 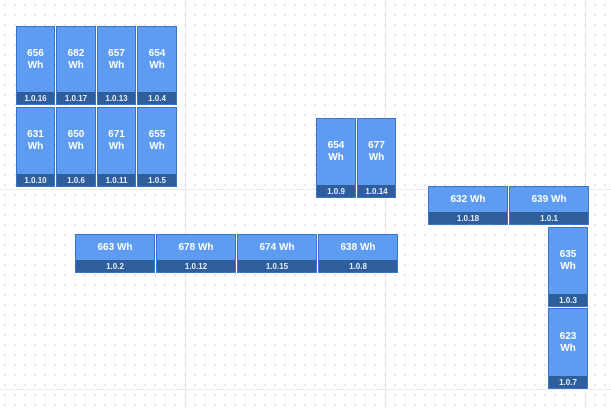 I want to click on panel-id-label: 1.0.1, so click(x=549, y=218).